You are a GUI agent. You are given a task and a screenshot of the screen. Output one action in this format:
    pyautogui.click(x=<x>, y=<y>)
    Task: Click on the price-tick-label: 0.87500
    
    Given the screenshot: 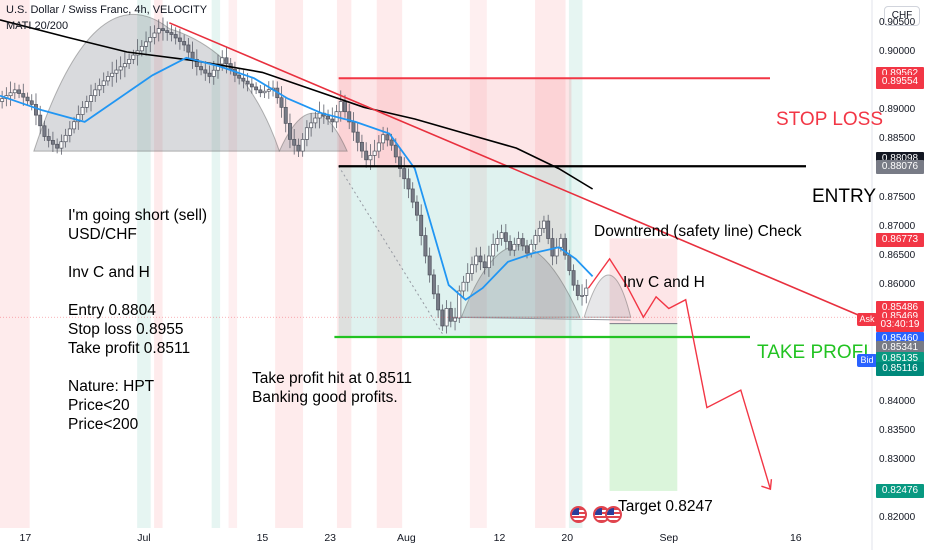 What is the action you would take?
    pyautogui.click(x=897, y=197)
    